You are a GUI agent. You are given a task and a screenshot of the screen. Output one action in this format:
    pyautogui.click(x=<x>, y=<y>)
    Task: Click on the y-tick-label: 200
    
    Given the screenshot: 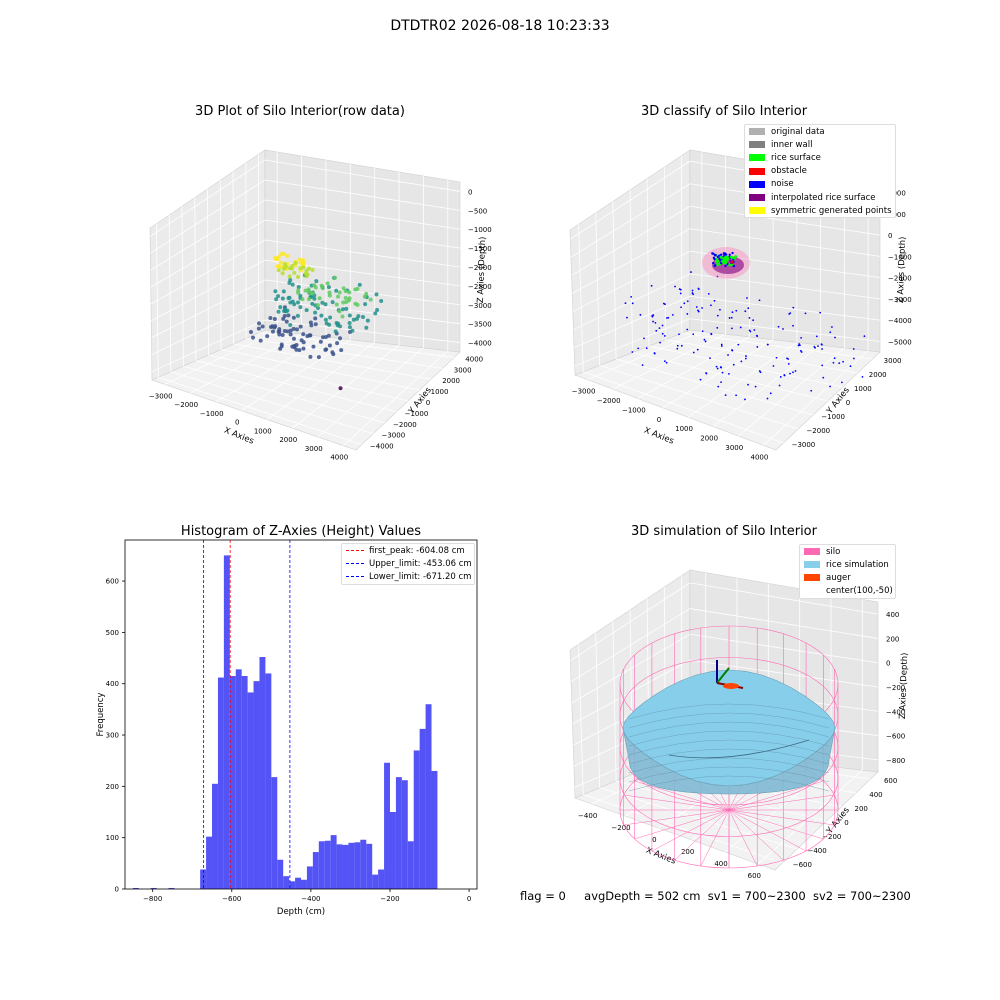 What is the action you would take?
    pyautogui.click(x=112, y=787)
    